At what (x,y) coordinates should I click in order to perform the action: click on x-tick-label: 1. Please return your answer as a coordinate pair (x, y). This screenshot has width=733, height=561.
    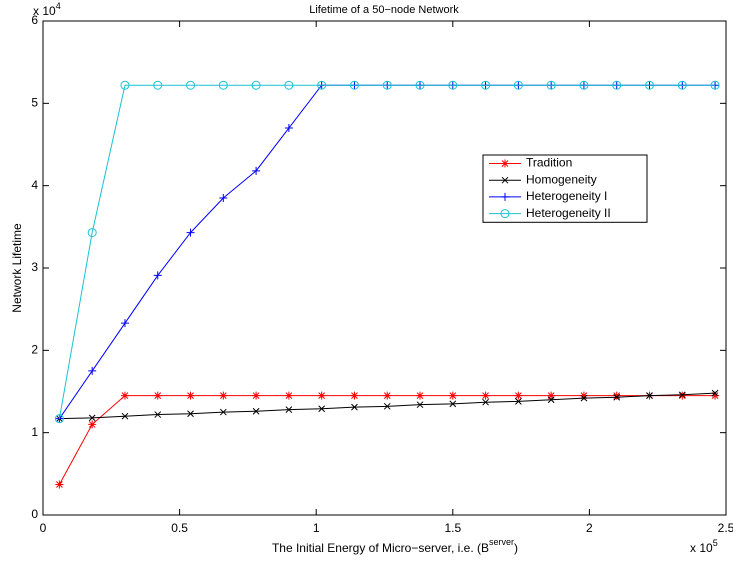
    Looking at the image, I should click on (316, 528).